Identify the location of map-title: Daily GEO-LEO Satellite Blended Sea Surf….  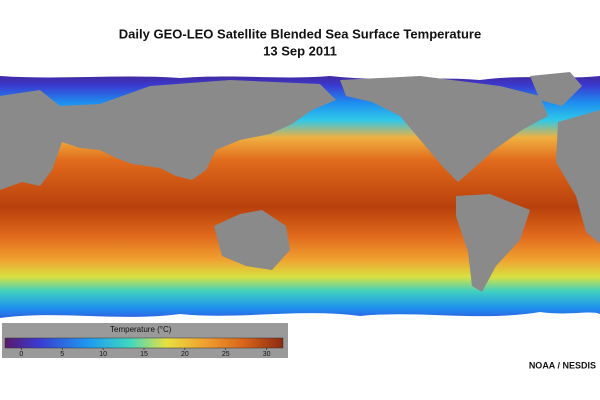
(300, 33).